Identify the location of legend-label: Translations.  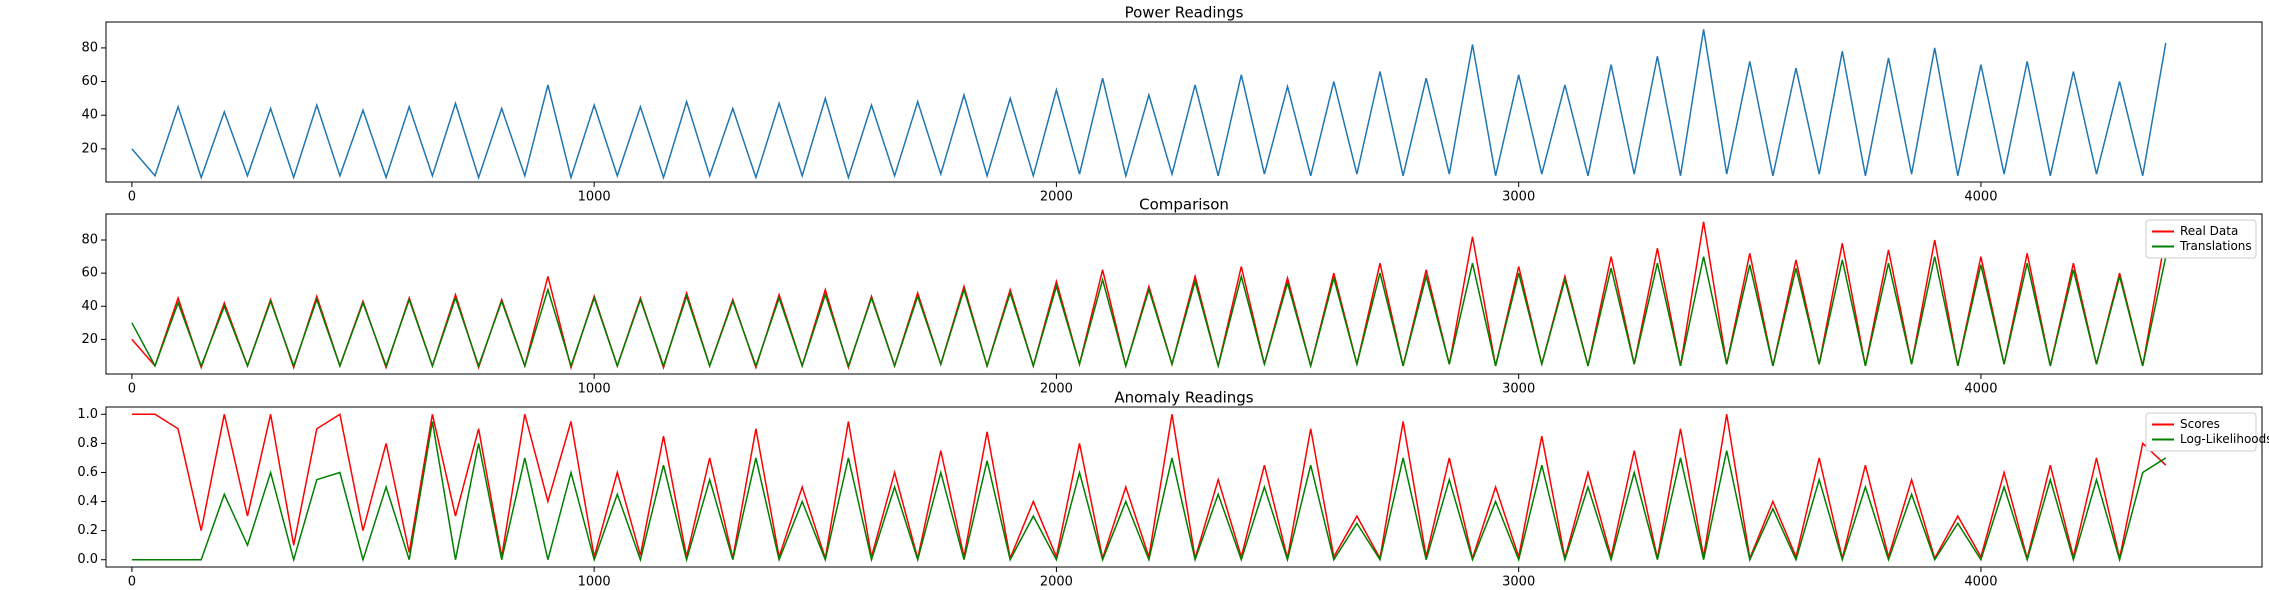
(2215, 246).